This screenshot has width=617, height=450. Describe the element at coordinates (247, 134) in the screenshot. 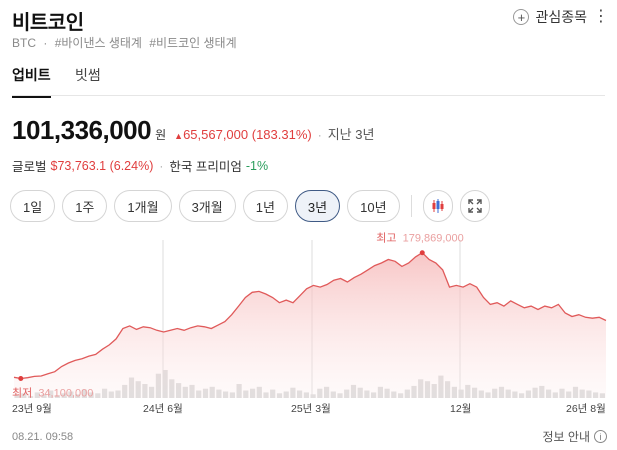

I see `price-change-value: 65,567,000 (183.31%)` at that location.